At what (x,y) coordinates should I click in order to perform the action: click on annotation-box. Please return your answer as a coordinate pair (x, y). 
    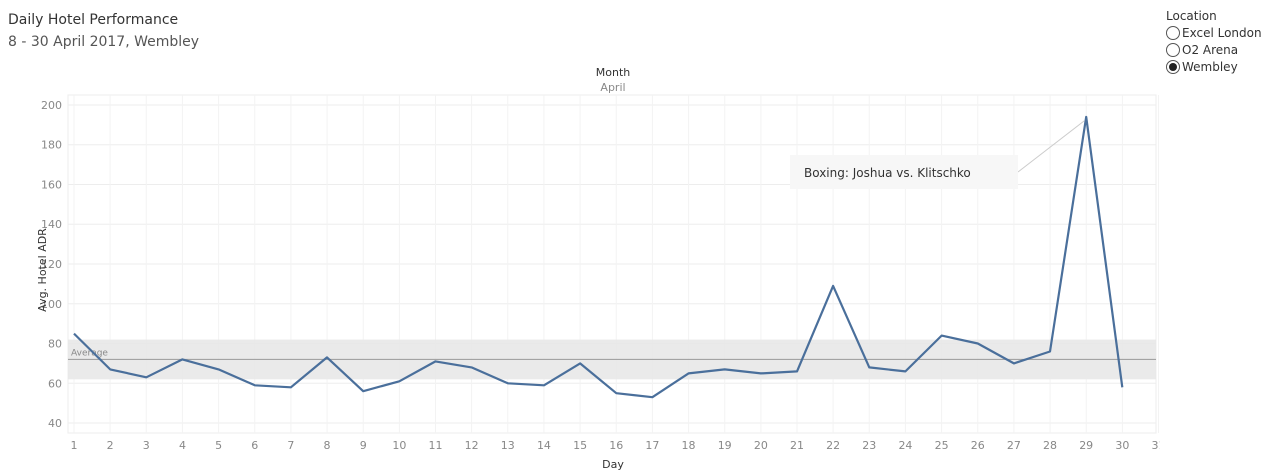
    Looking at the image, I should click on (904, 172).